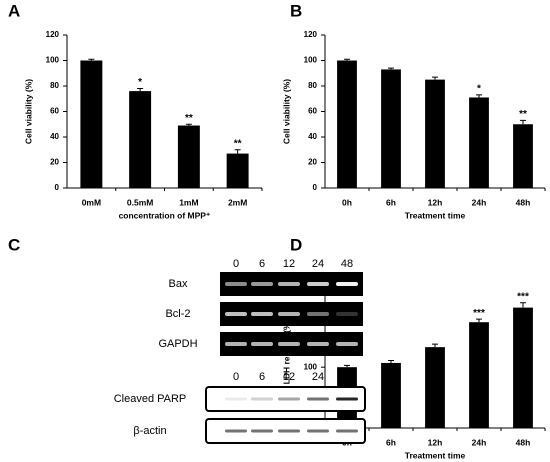 Image resolution: width=550 pixels, height=462 pixels. Describe the element at coordinates (14, 244) in the screenshot. I see `panel-letter: C` at that location.